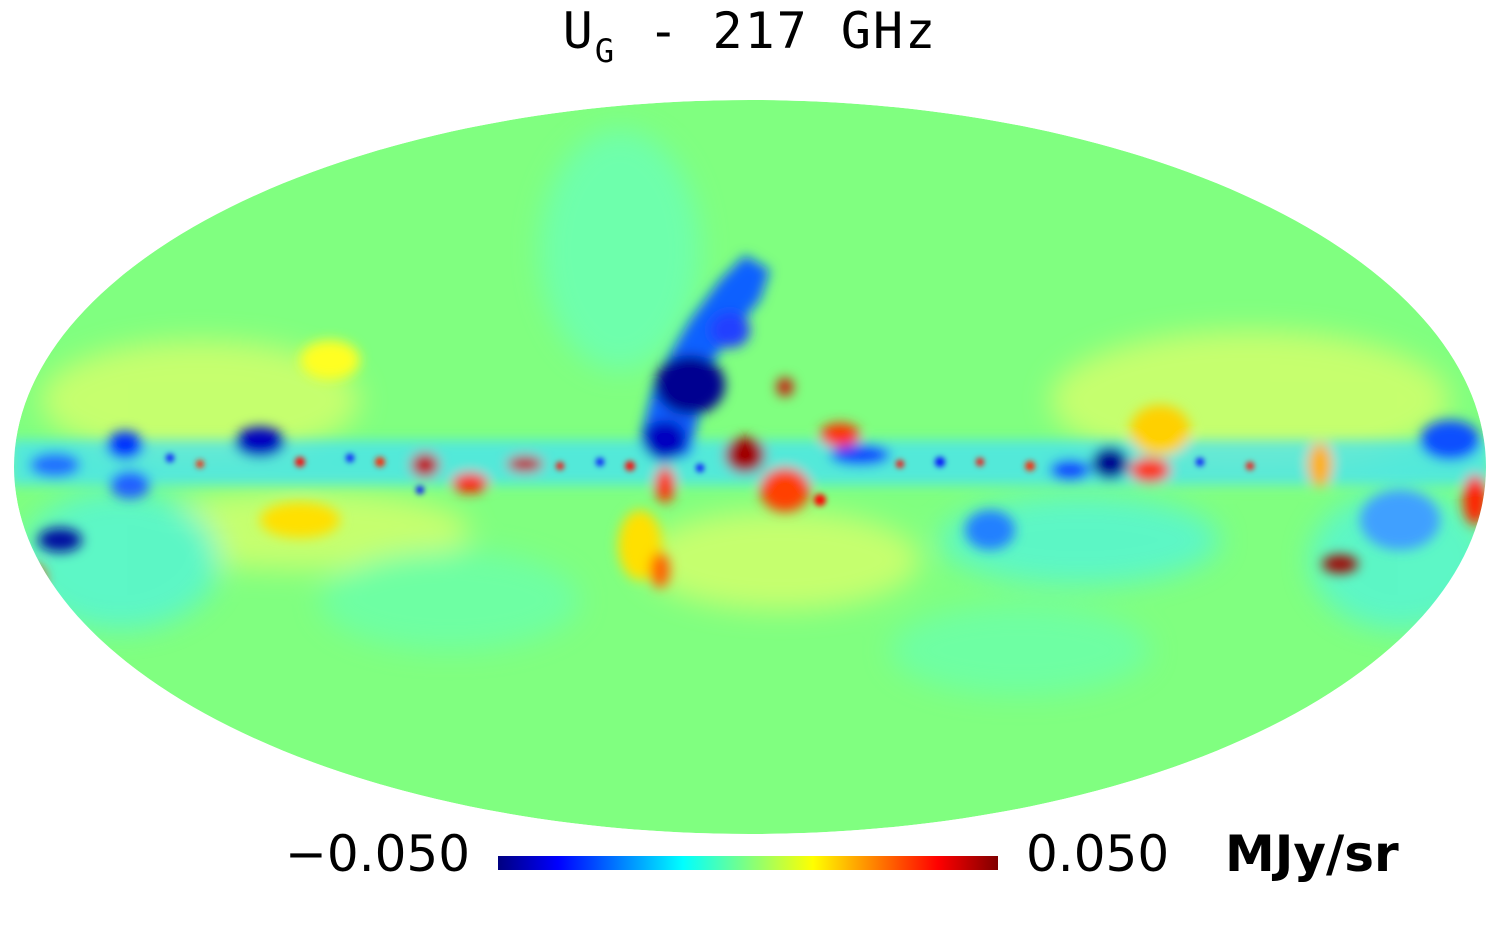 Image resolution: width=1500 pixels, height=937 pixels. What do you see at coordinates (710, 480) in the screenshot?
I see `plane-speckle` at bounding box center [710, 480].